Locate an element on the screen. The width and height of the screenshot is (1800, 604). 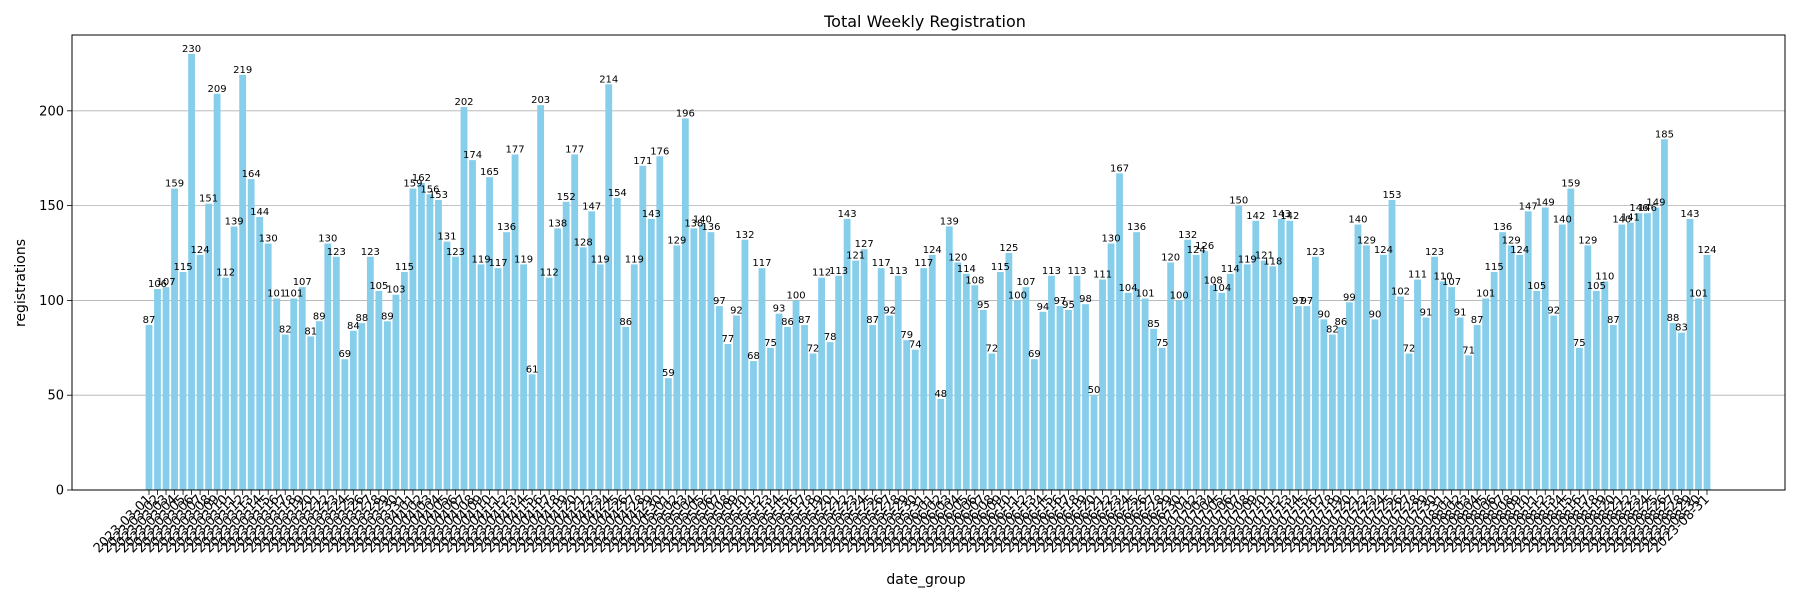
y-tick-label: 100 is located at coordinates (51, 301).